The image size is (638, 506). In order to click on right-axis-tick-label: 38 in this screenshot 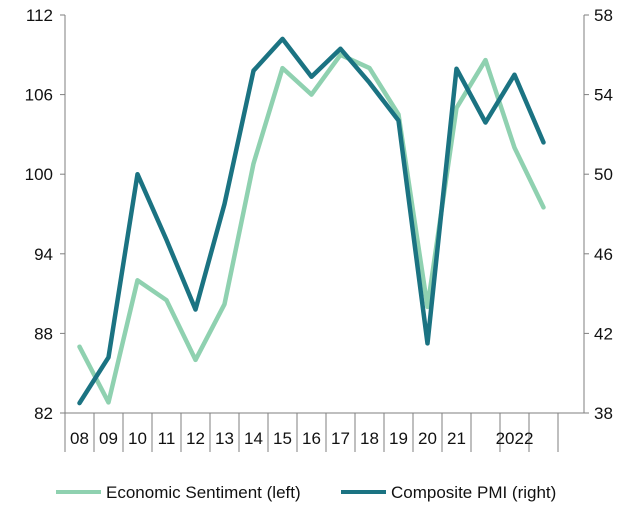, I will do `click(603, 413)`.